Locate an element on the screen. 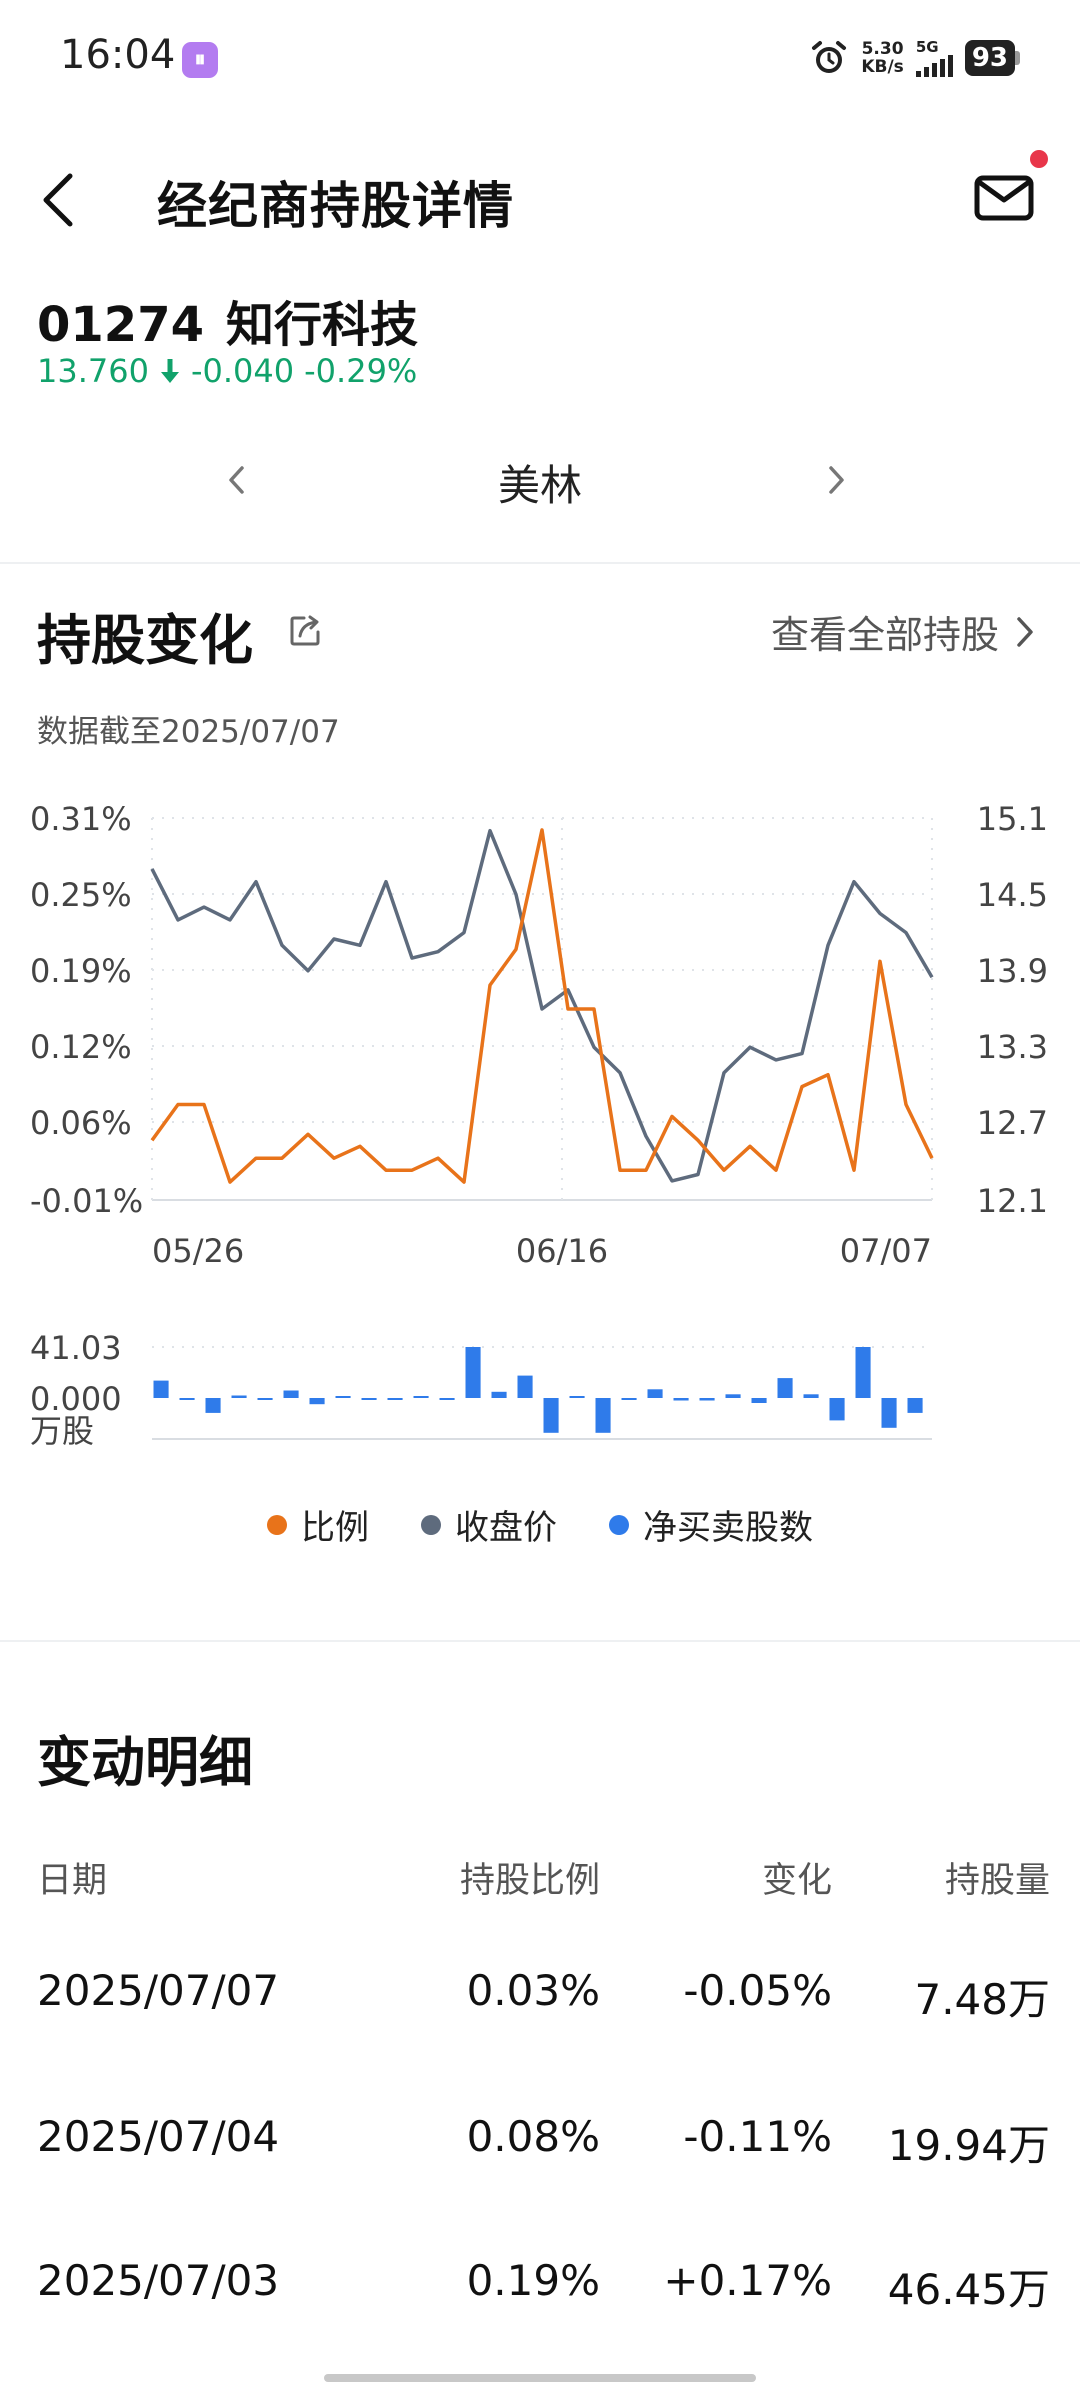 The image size is (1080, 2388). view-all-label: 查看全部持股 is located at coordinates (884, 635).